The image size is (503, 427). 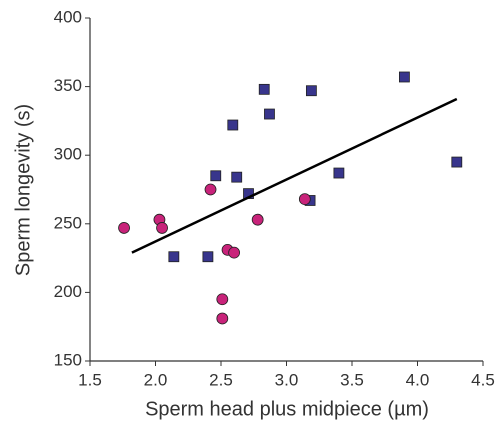 I want to click on x-tick-label: 3.0, so click(x=287, y=379).